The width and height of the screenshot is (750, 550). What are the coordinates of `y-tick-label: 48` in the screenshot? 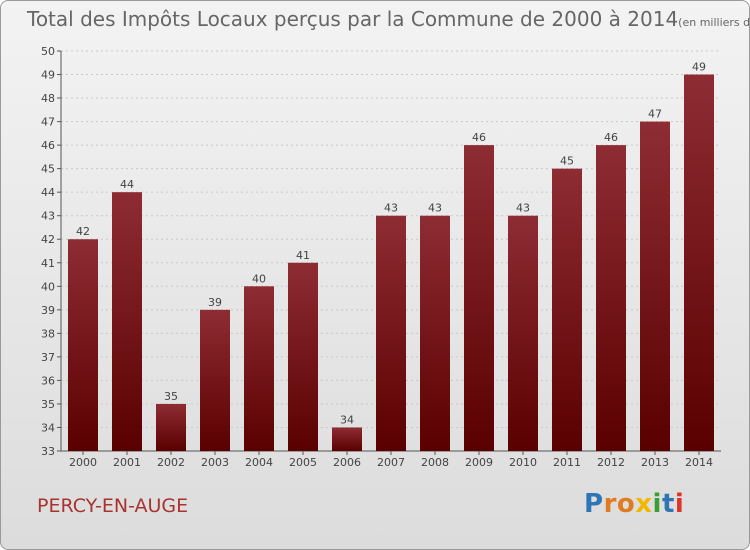 It's located at (48, 98).